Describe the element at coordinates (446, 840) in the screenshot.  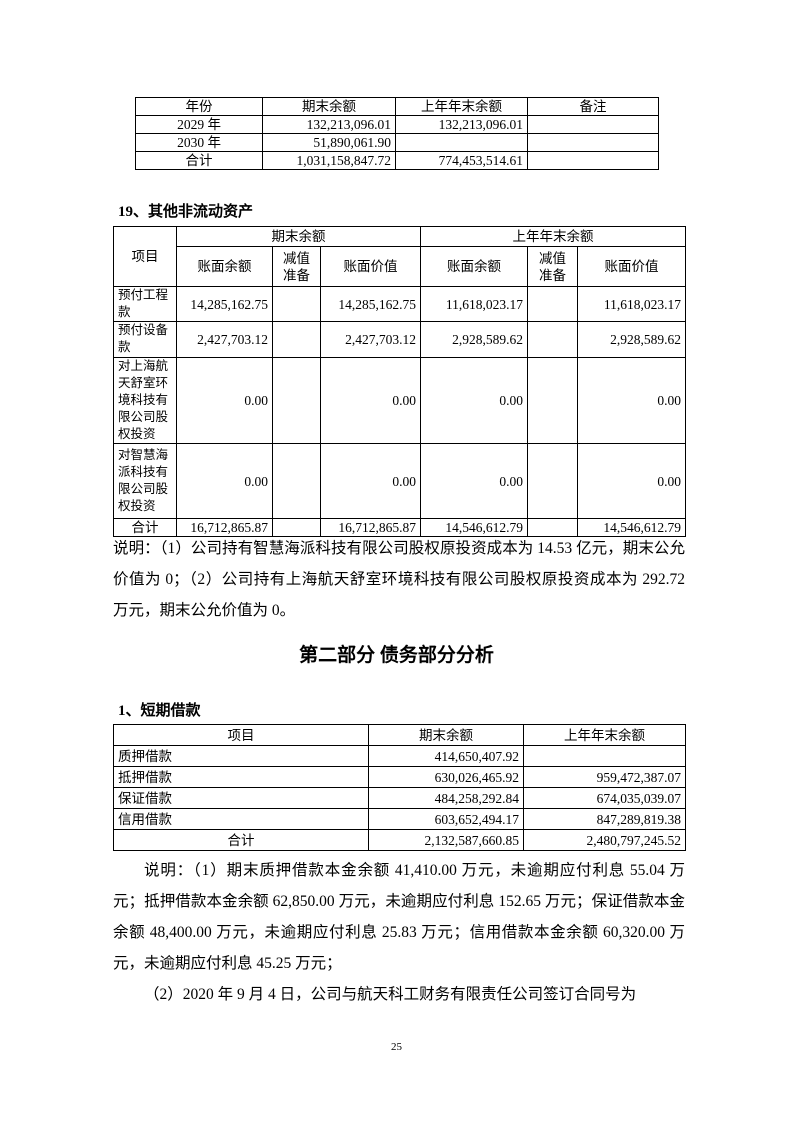
I see `cell: 2,132,587,660.85` at that location.